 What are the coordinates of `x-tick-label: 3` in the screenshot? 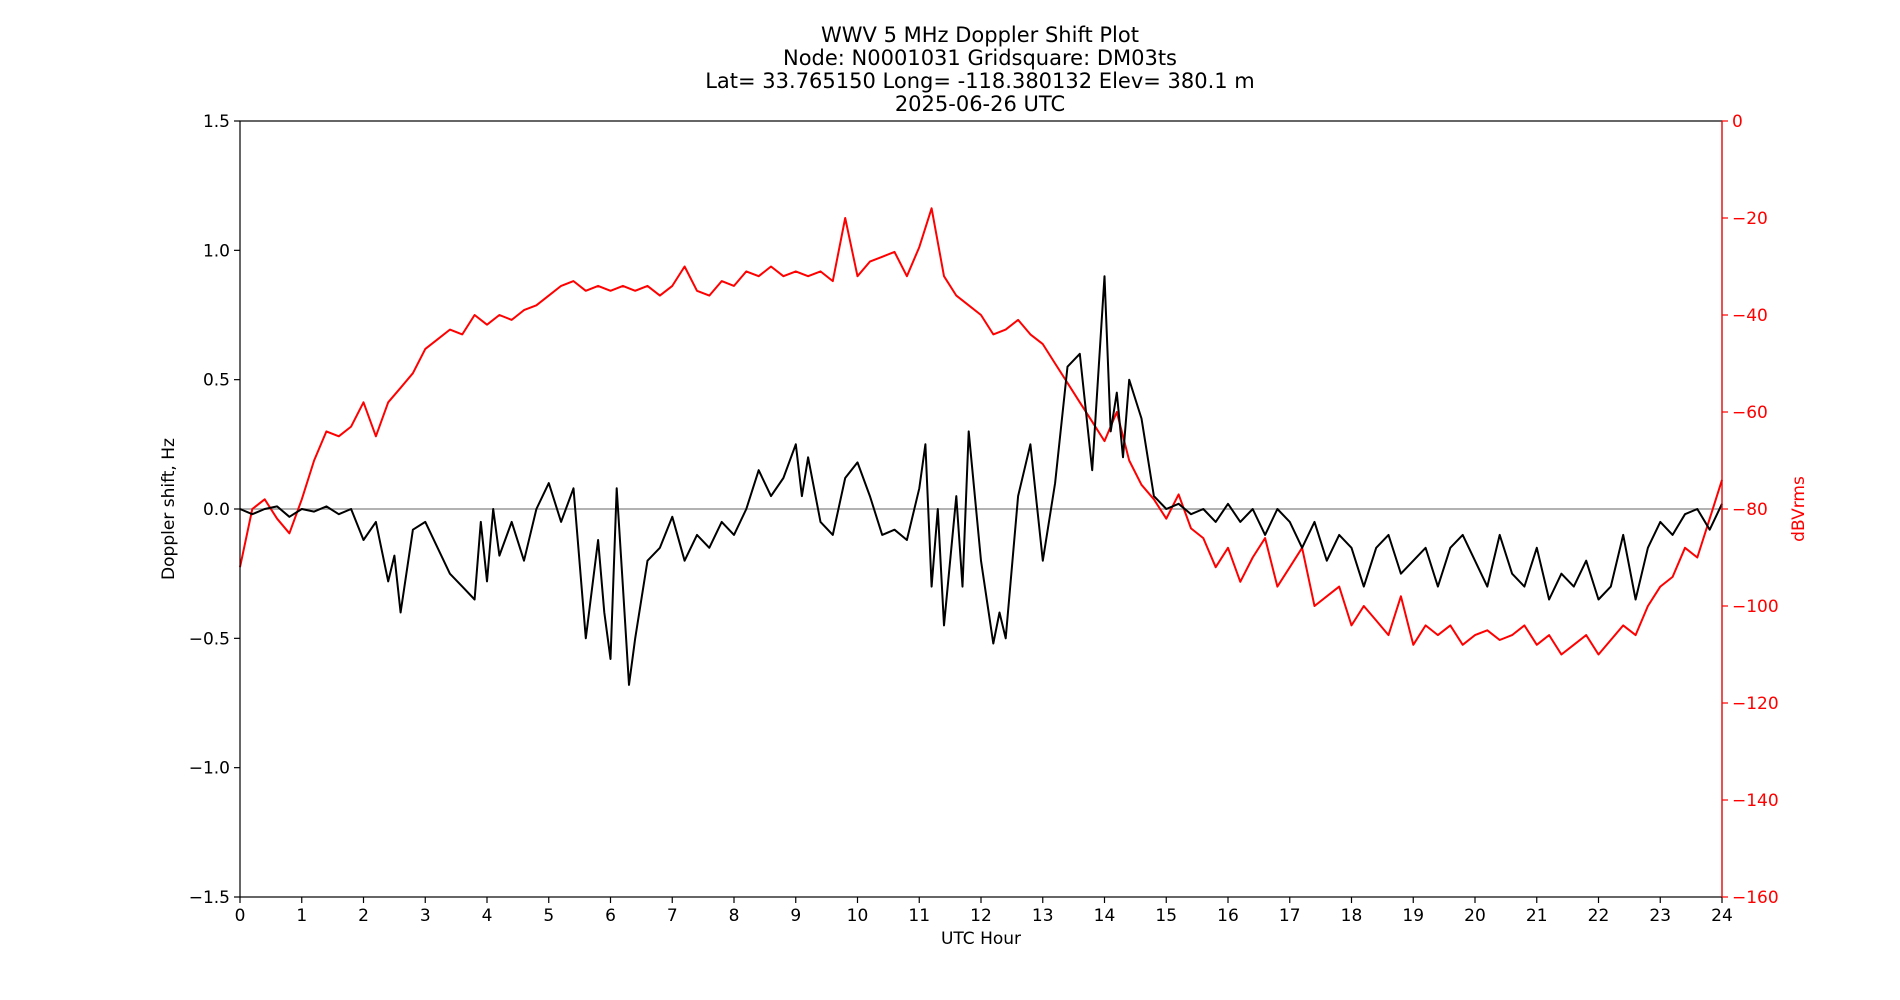 It's located at (425, 916).